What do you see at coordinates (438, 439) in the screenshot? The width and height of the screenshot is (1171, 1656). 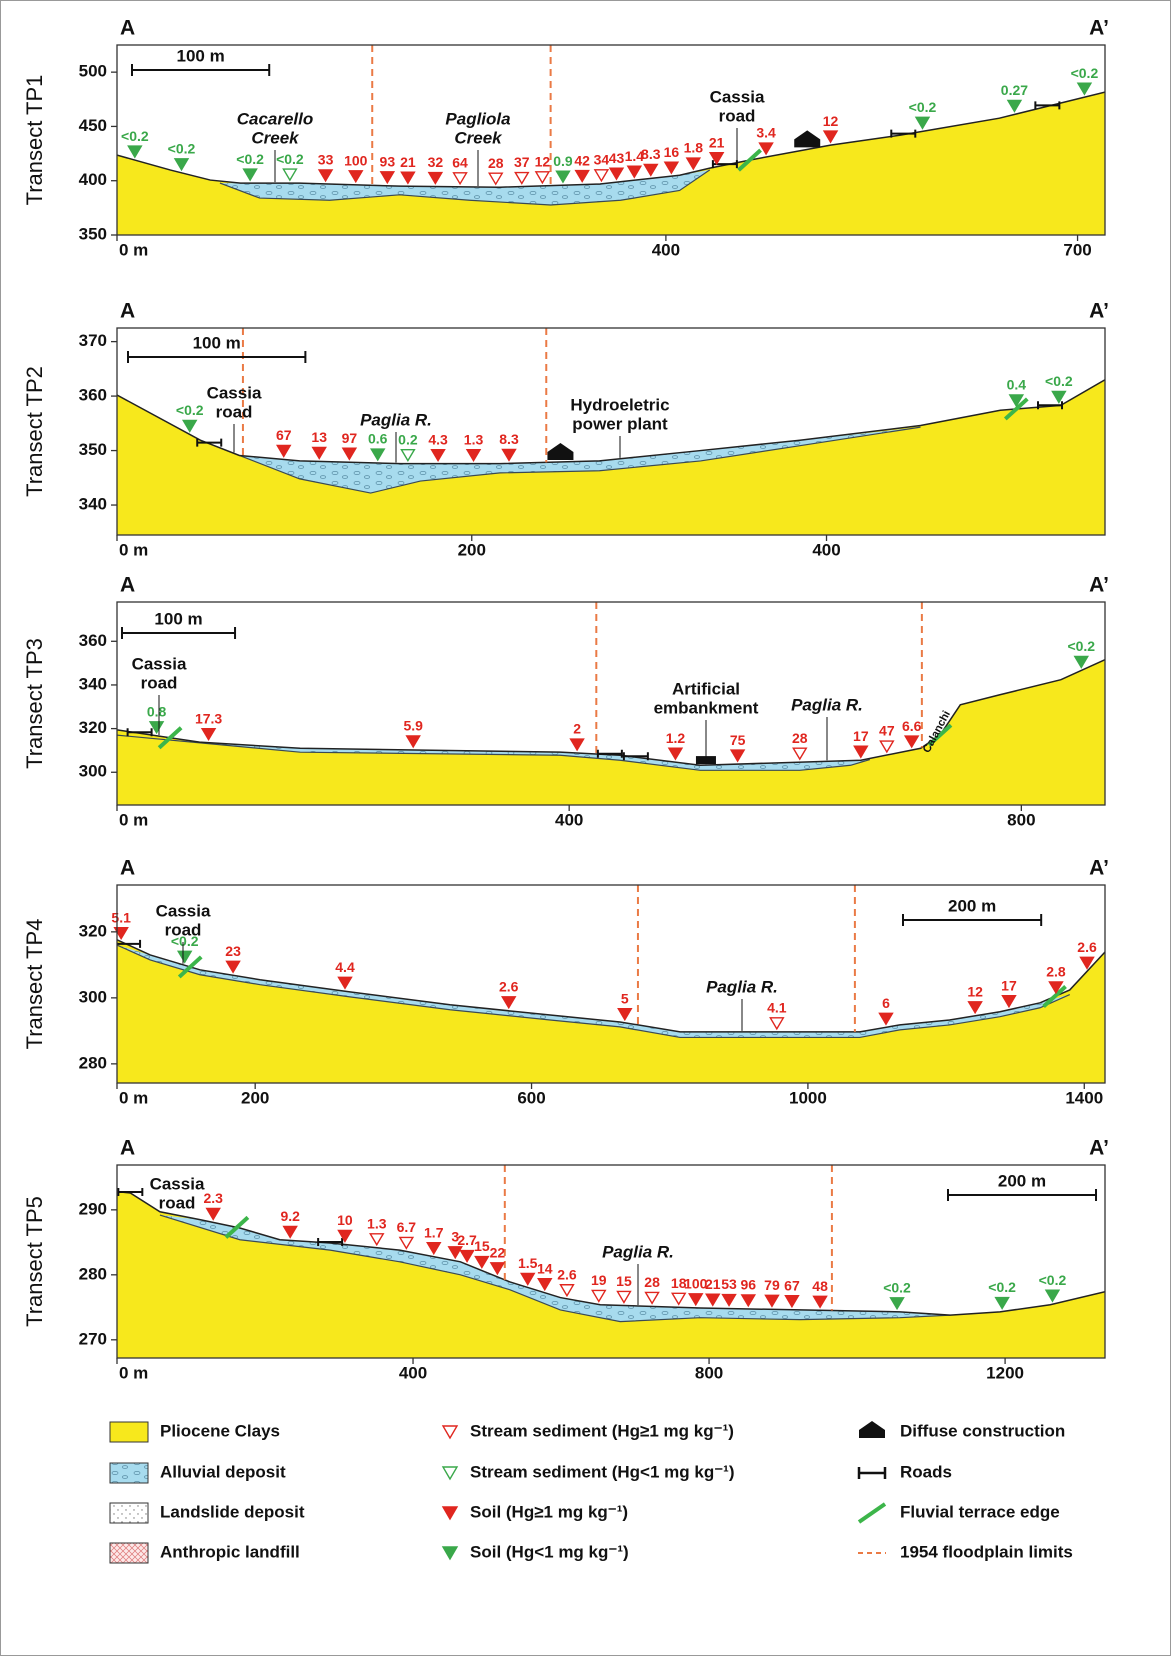 I see `sample-label: 4.3` at bounding box center [438, 439].